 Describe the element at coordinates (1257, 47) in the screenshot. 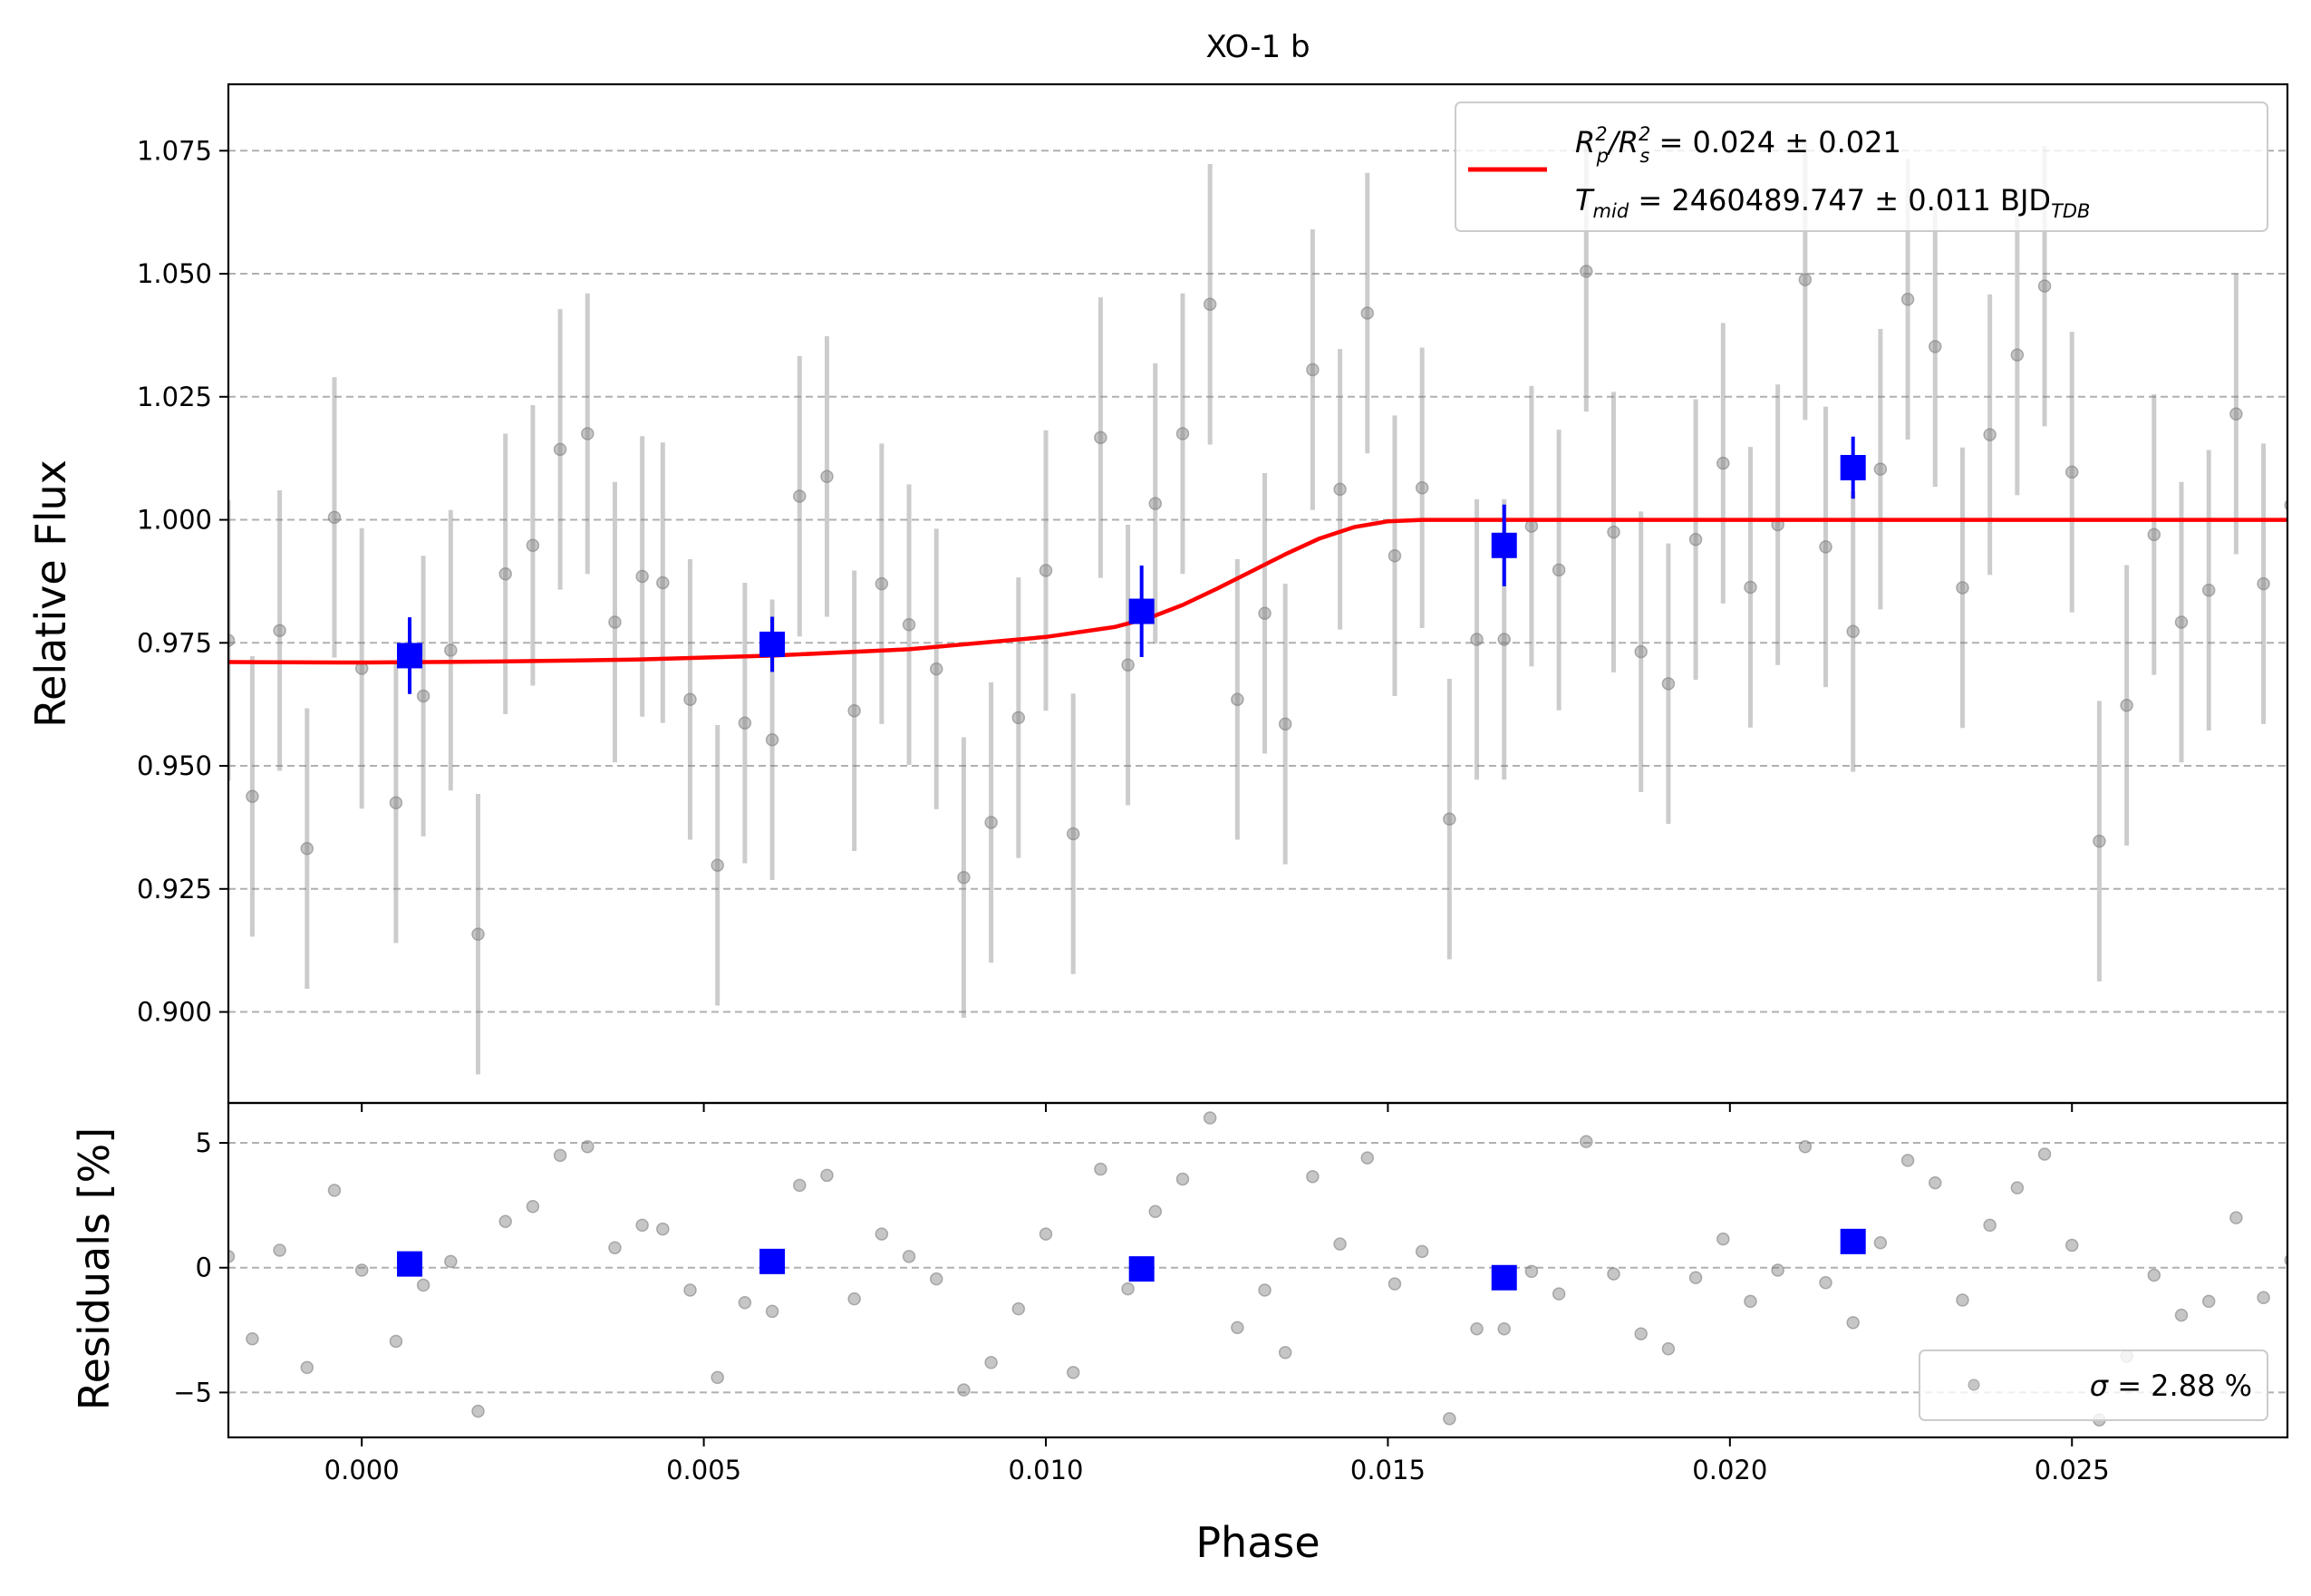

I see `chart-title: XO-1 b` at that location.